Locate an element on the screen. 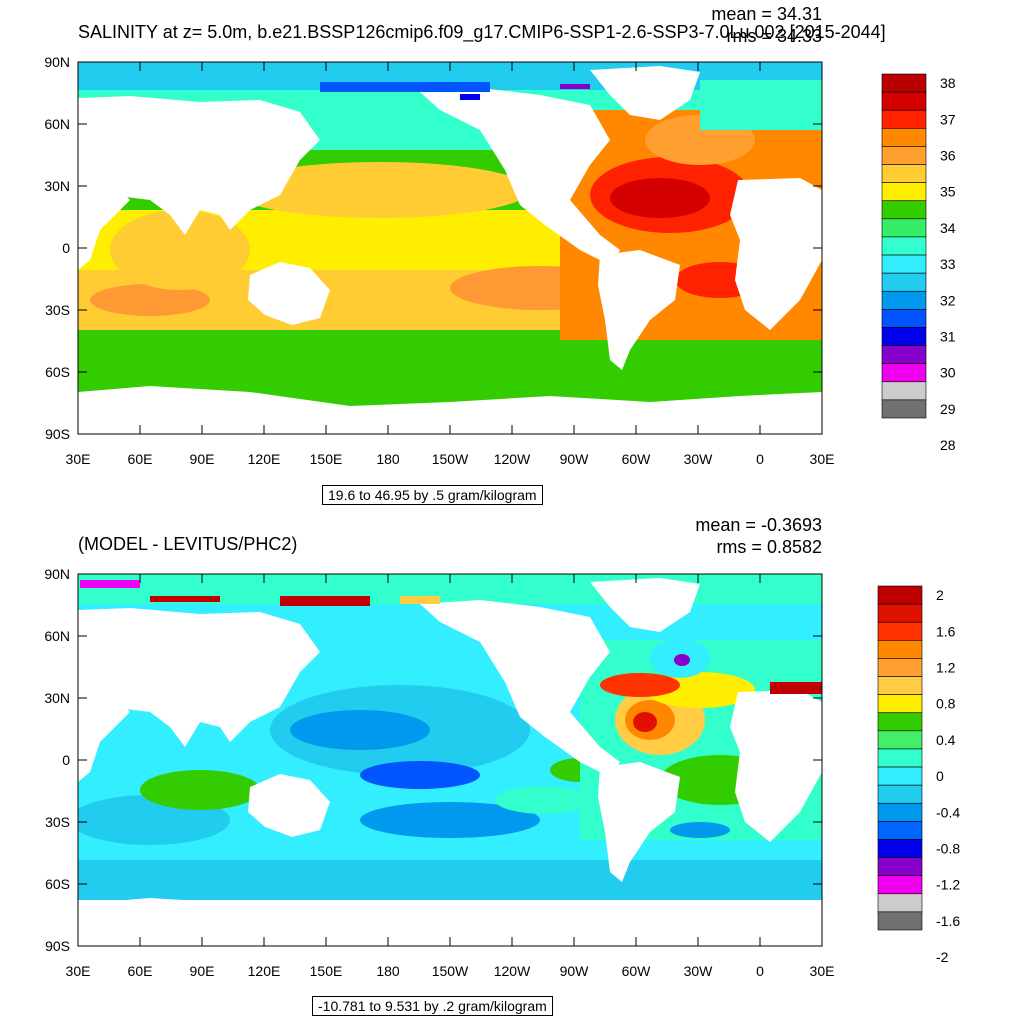 This screenshot has height=1029, width=1024. colorbar-label: -0.8 is located at coordinates (948, 849).